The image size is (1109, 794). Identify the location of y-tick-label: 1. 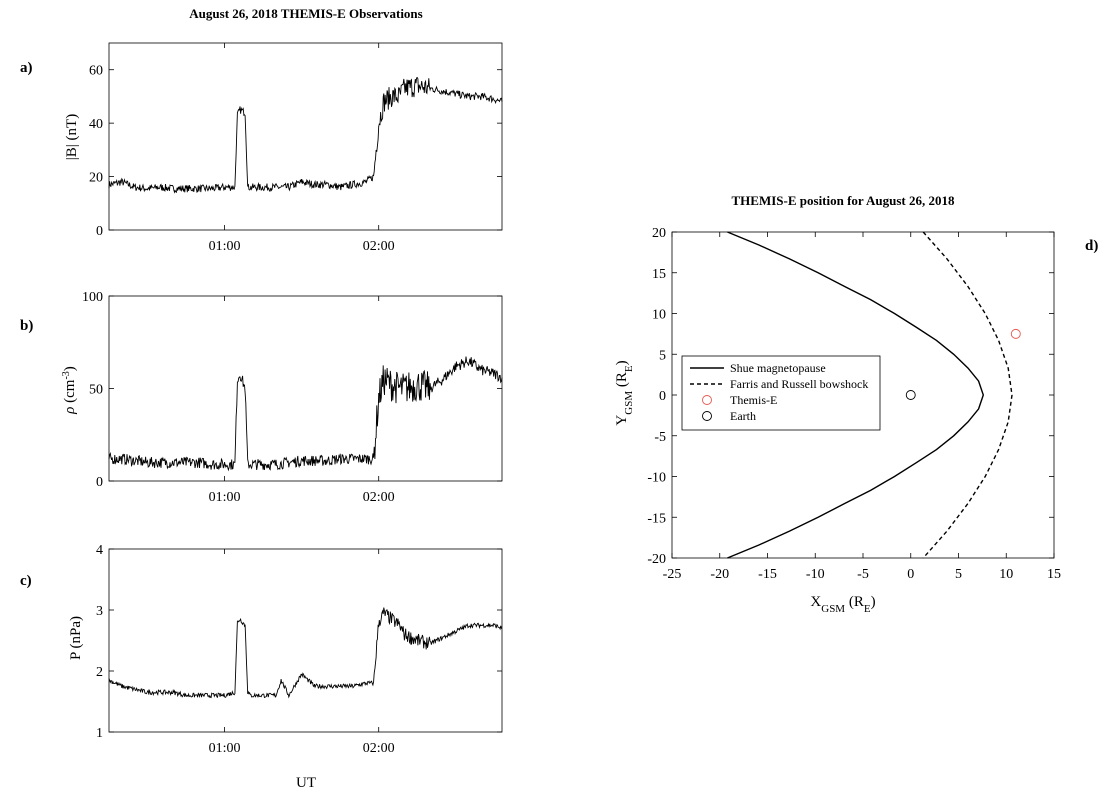
(99, 733).